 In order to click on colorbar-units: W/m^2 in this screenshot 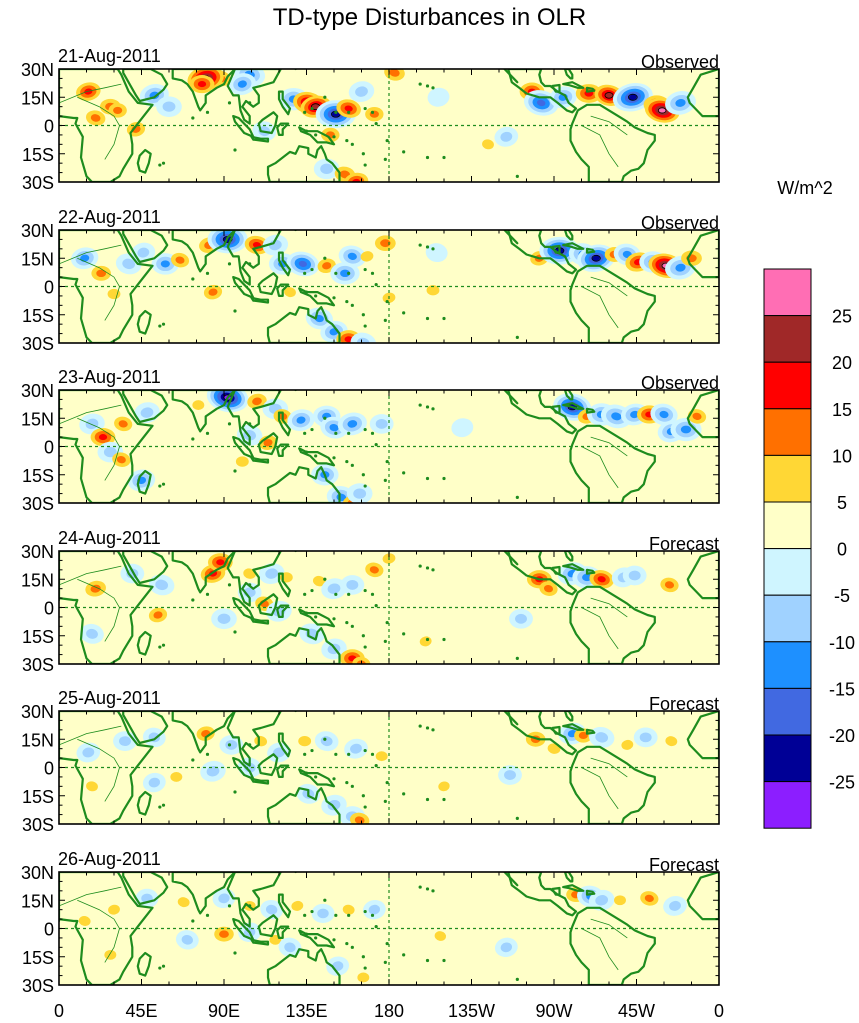, I will do `click(805, 188)`.